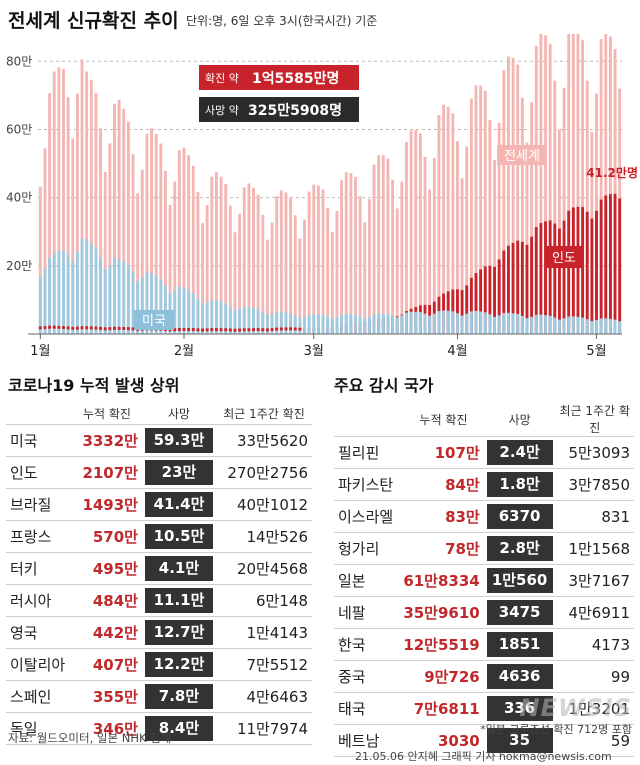 This screenshot has width=640, height=765. What do you see at coordinates (179, 504) in the screenshot?
I see `deaths-cell: 41.4만` at bounding box center [179, 504].